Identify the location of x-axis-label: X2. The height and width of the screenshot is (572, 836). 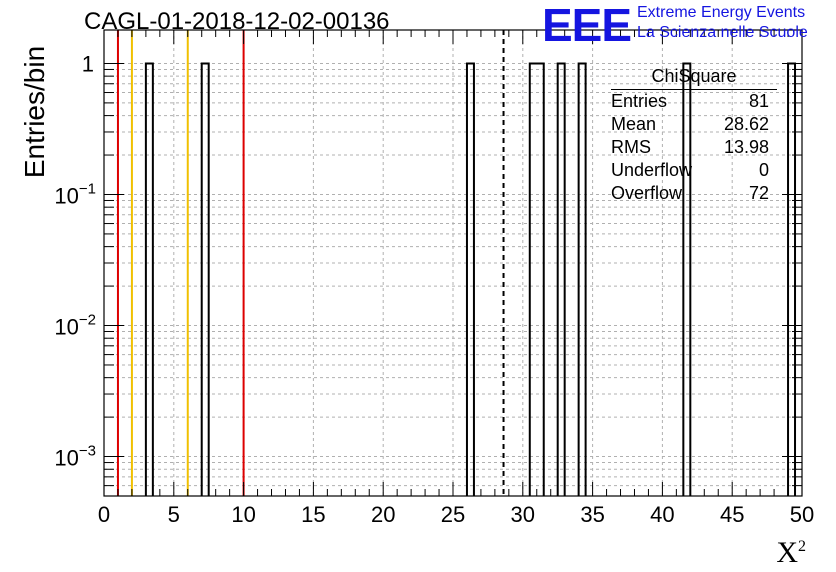
(791, 553).